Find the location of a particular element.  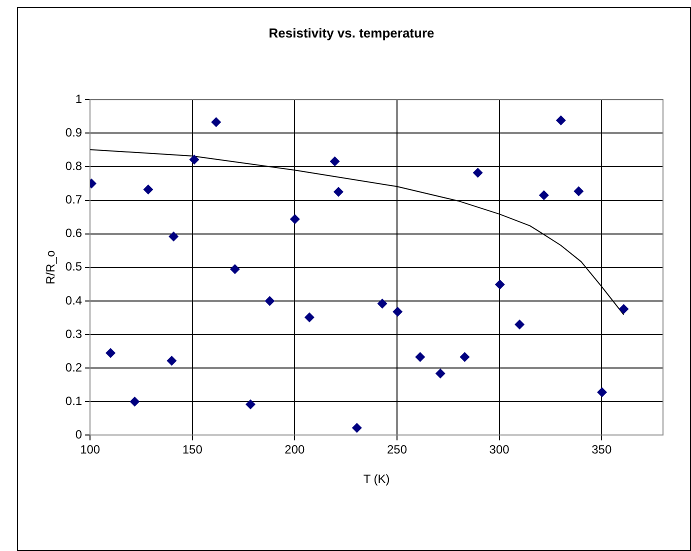

y-tick-label: 0.2 is located at coordinates (73, 367).